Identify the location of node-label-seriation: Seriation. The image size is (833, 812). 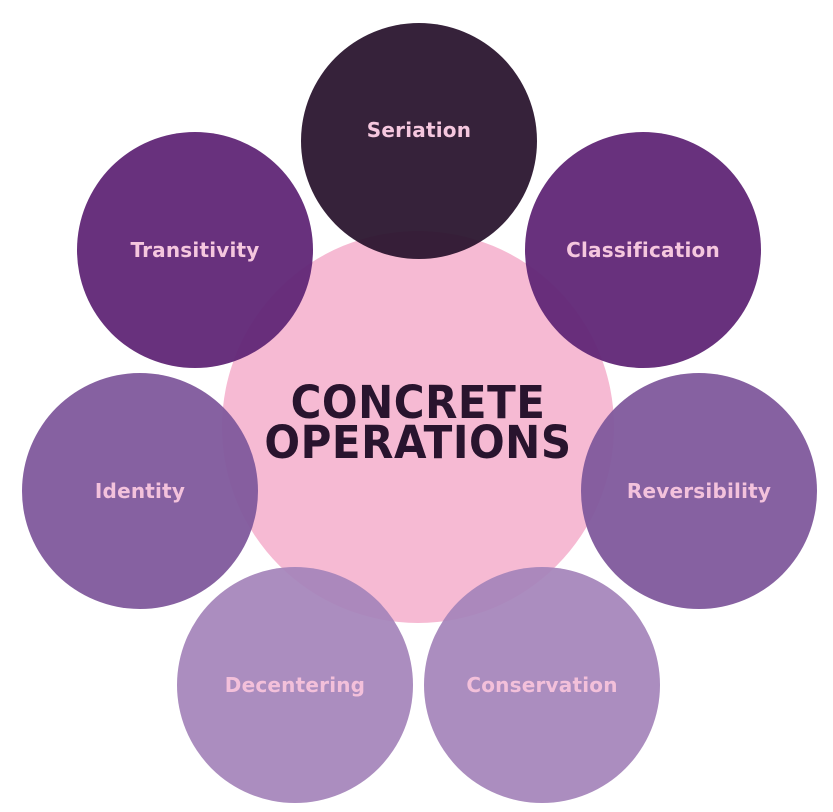
(419, 130).